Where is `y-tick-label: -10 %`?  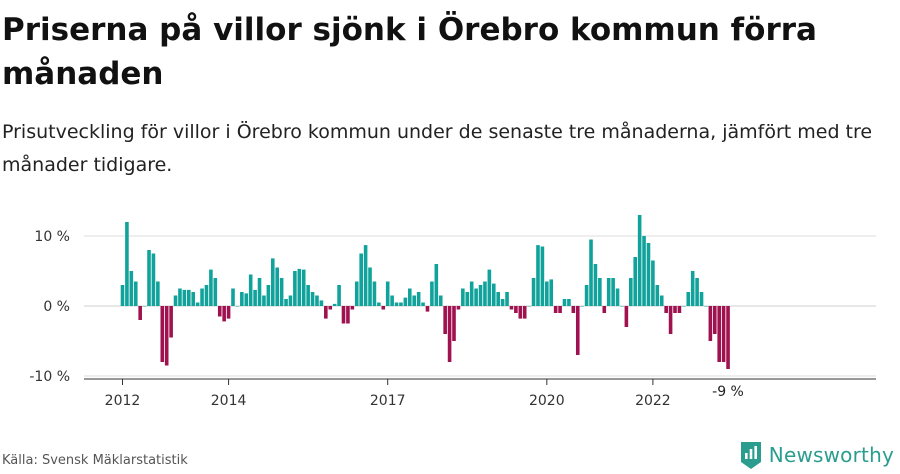
y-tick-label: -10 % is located at coordinates (49, 377).